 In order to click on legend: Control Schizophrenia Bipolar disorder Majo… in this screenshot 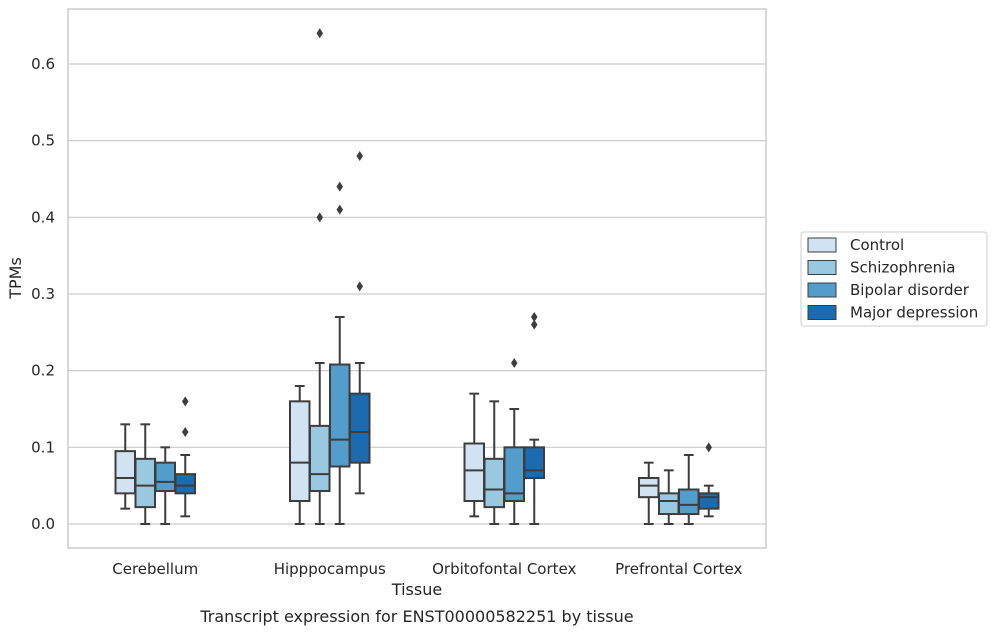, I will do `click(894, 279)`.